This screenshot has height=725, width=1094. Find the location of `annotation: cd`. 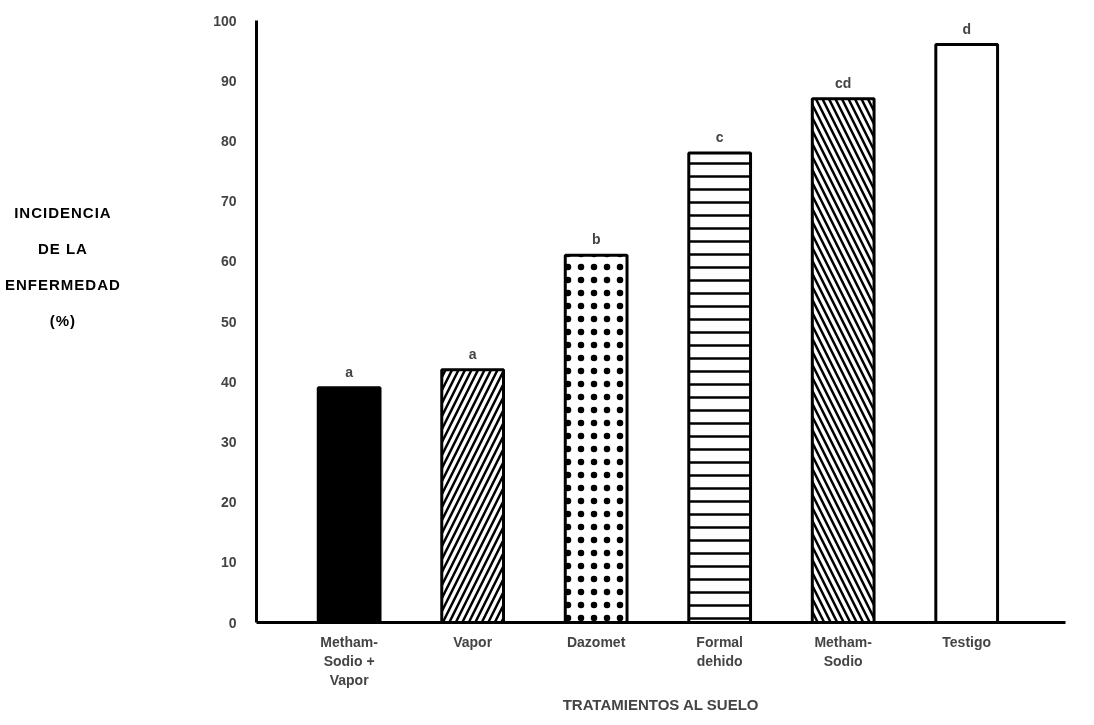

annotation: cd is located at coordinates (843, 82).